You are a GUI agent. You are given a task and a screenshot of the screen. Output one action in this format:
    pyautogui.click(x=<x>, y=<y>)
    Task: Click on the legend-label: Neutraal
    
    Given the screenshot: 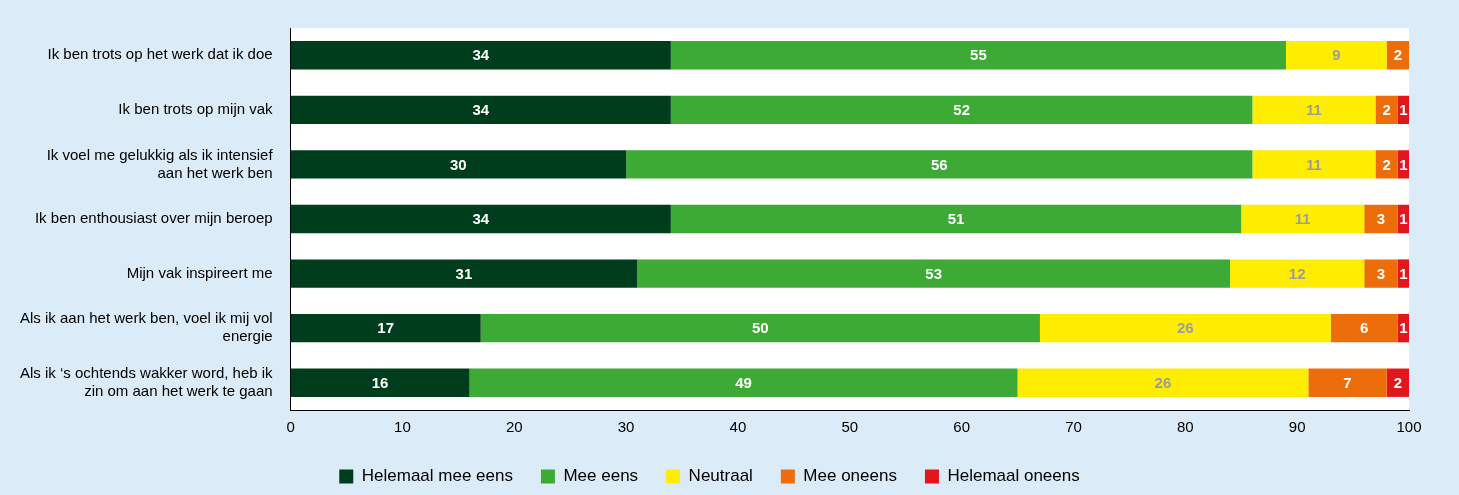 What is the action you would take?
    pyautogui.click(x=720, y=476)
    